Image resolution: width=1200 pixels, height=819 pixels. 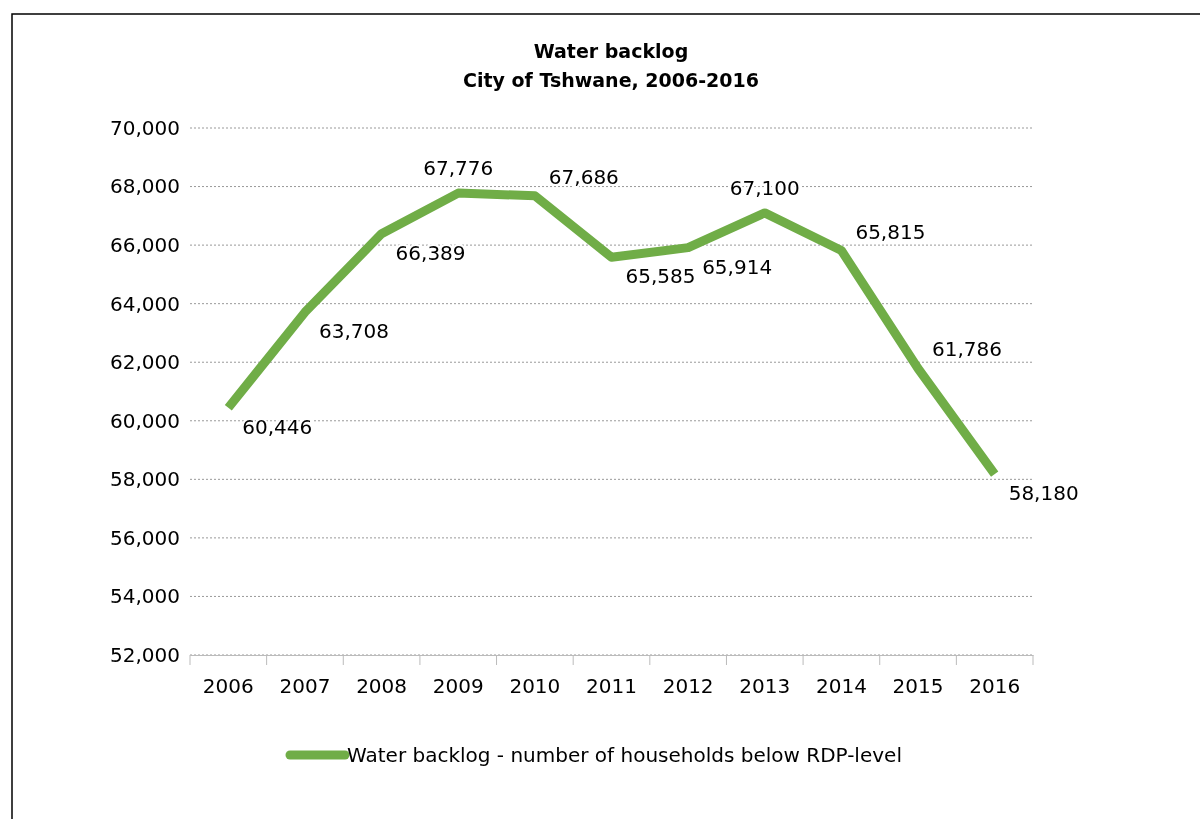 What do you see at coordinates (277, 426) in the screenshot?
I see `data-label: 60,446` at bounding box center [277, 426].